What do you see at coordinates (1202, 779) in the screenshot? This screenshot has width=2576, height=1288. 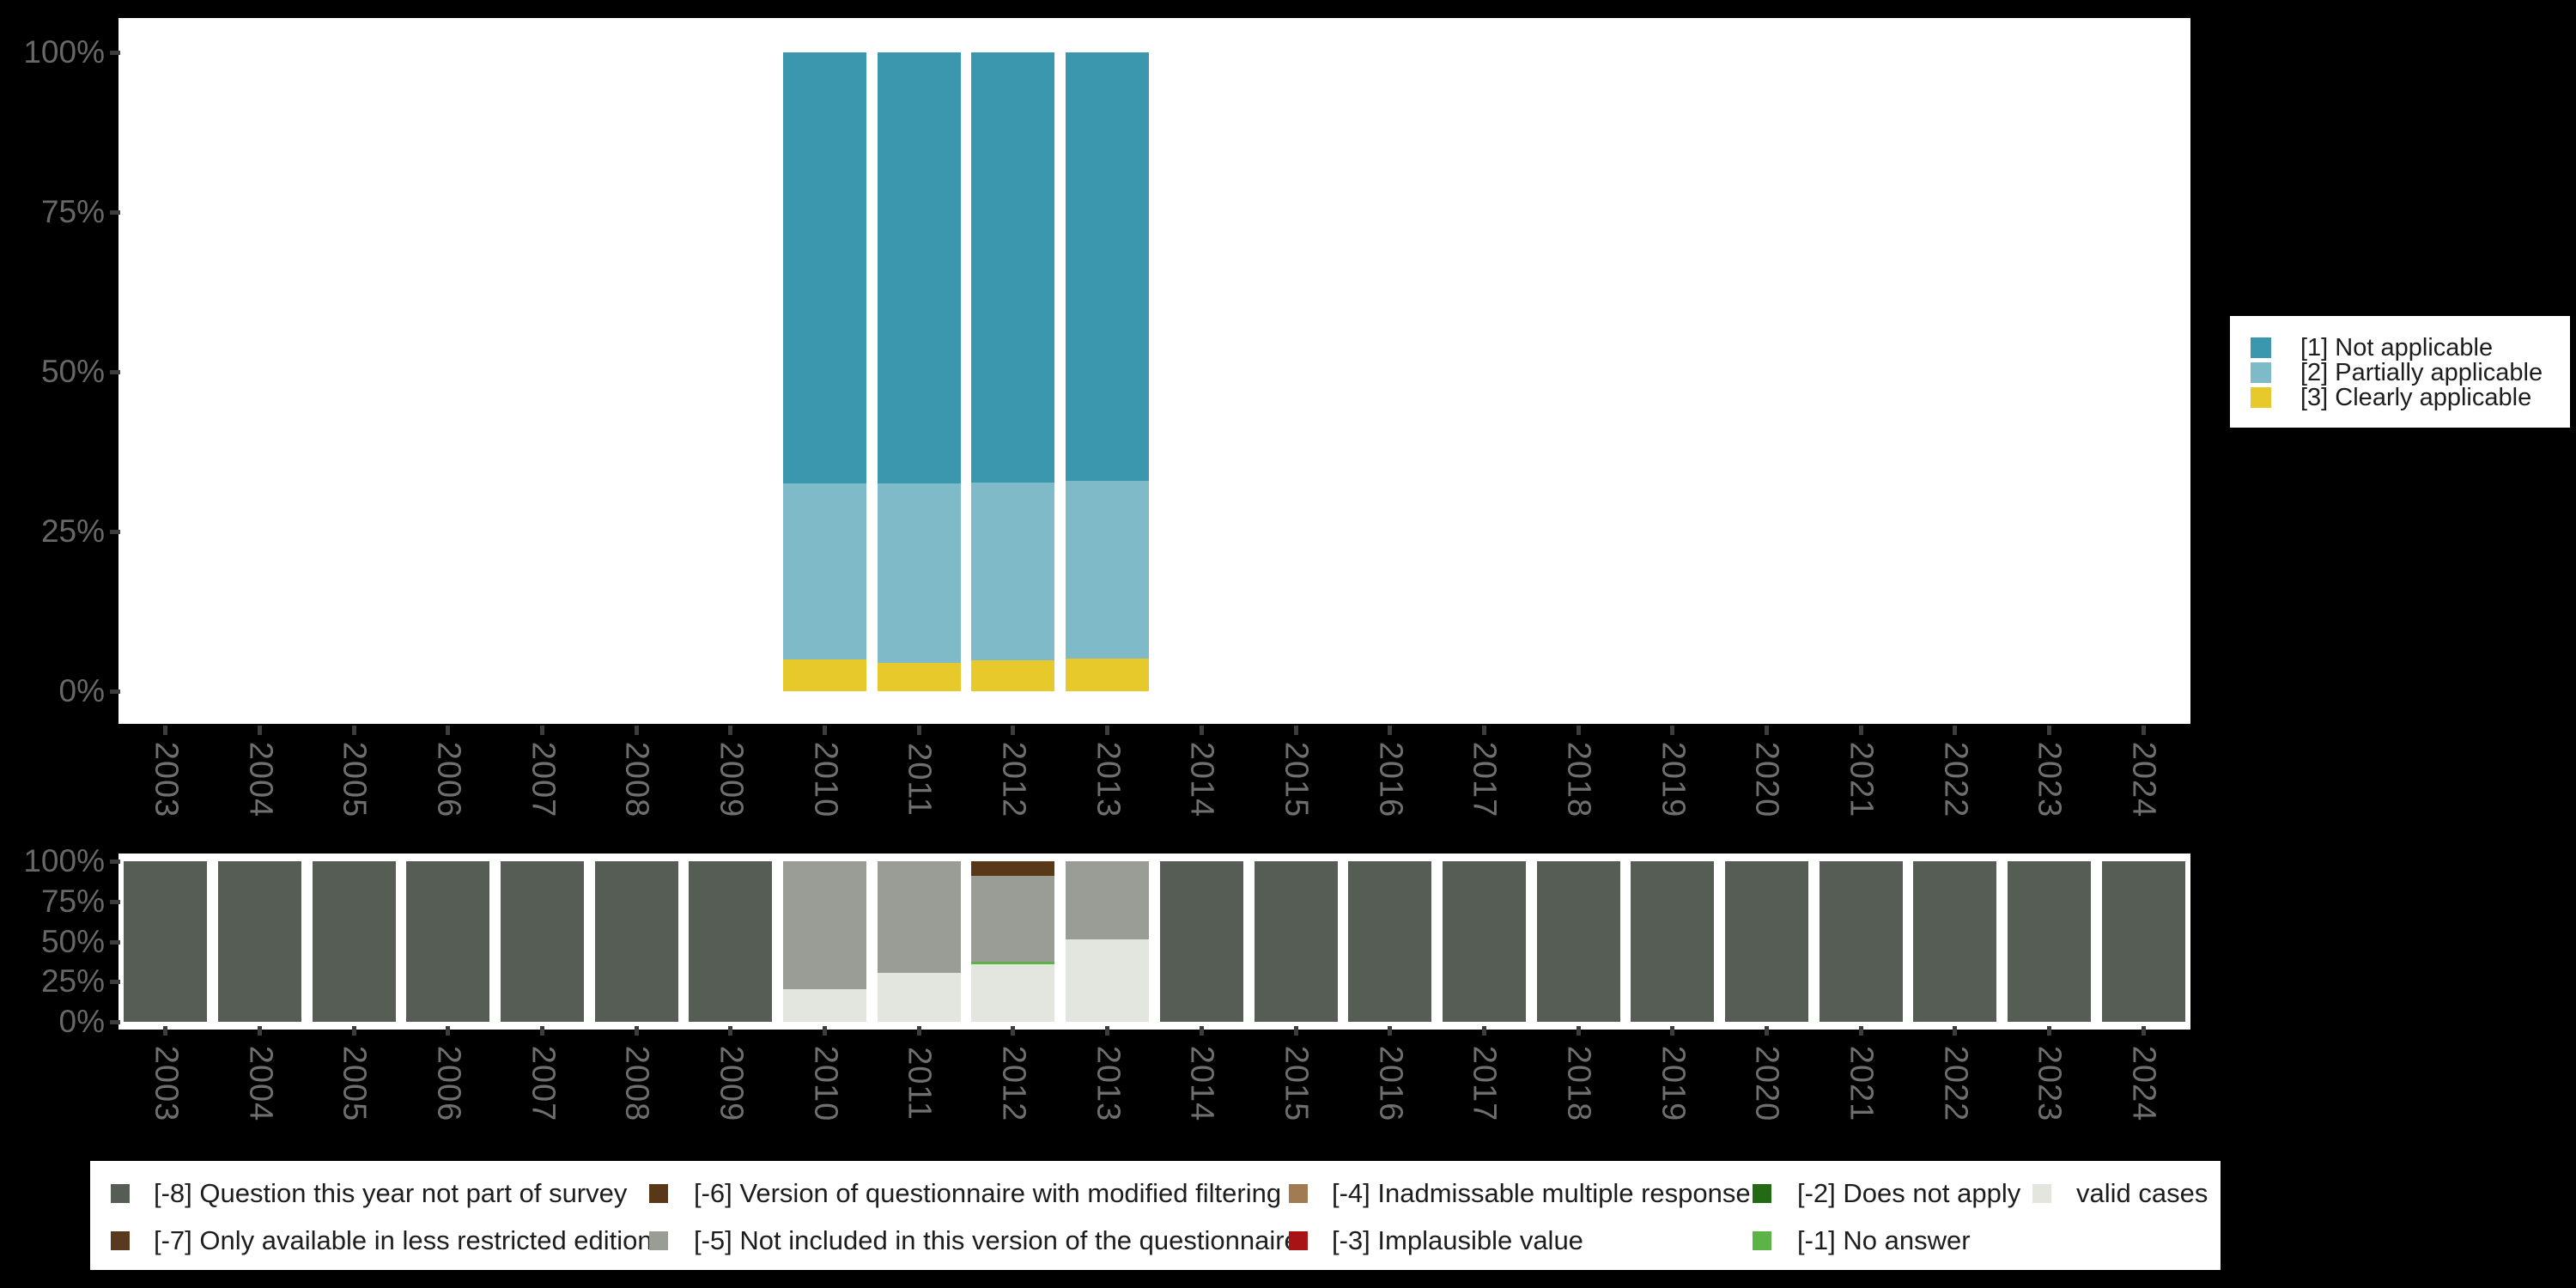 I see `year-label-text: 2014` at bounding box center [1202, 779].